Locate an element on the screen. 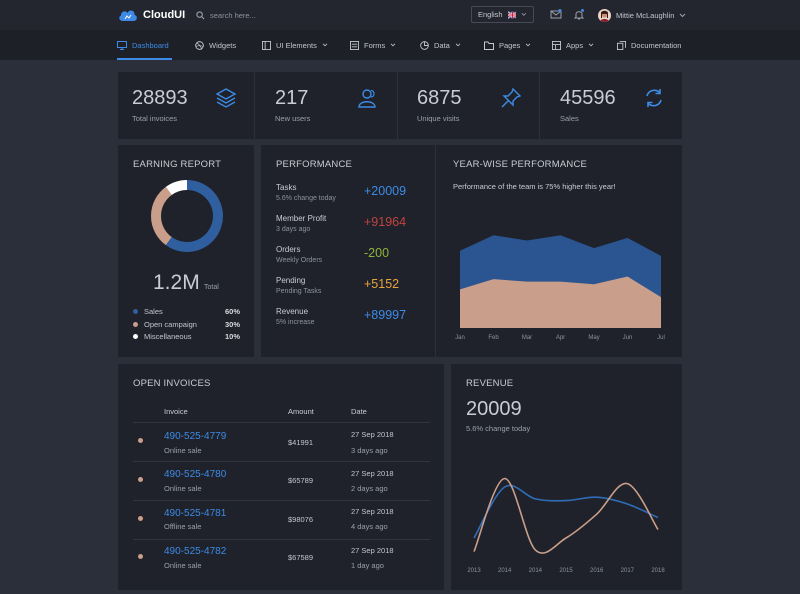 The width and height of the screenshot is (800, 594). invoice-type: Offline sale is located at coordinates (183, 526).